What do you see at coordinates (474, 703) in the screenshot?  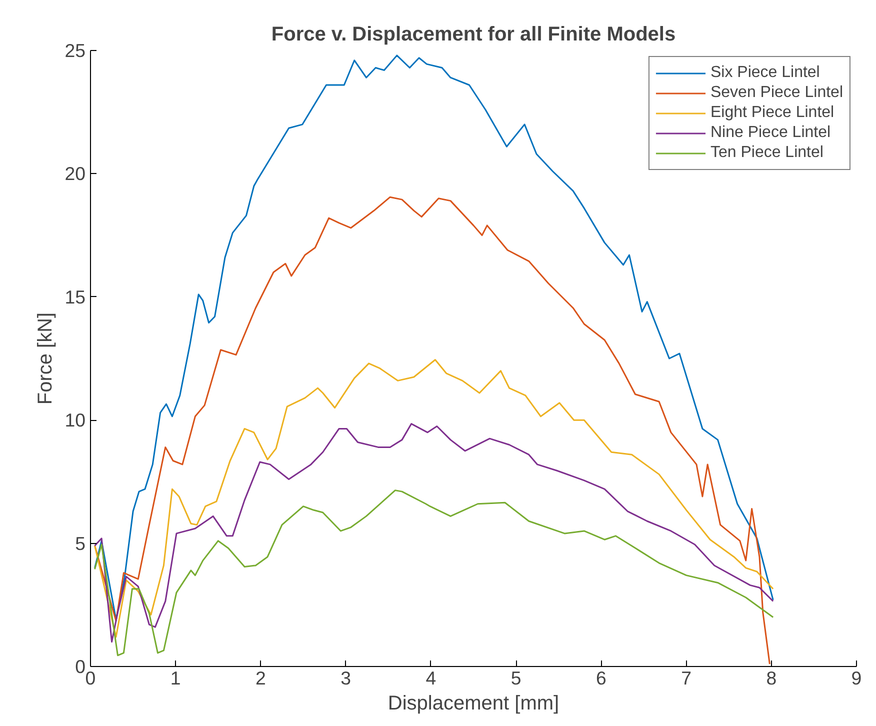 I see `x-axis-title: Displacement [mm]` at bounding box center [474, 703].